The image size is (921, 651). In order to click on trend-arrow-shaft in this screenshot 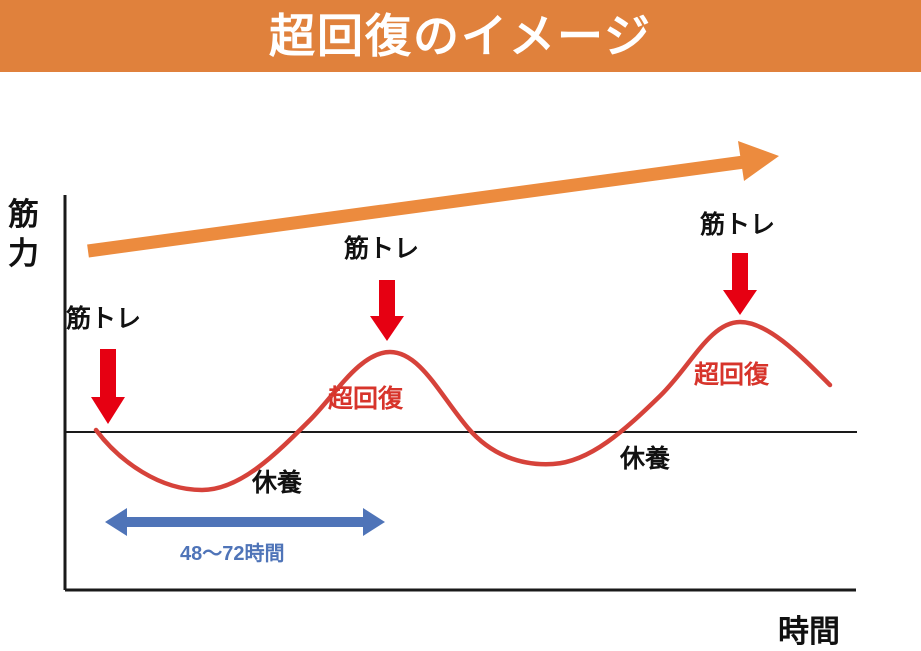, I will do `click(416, 206)`.